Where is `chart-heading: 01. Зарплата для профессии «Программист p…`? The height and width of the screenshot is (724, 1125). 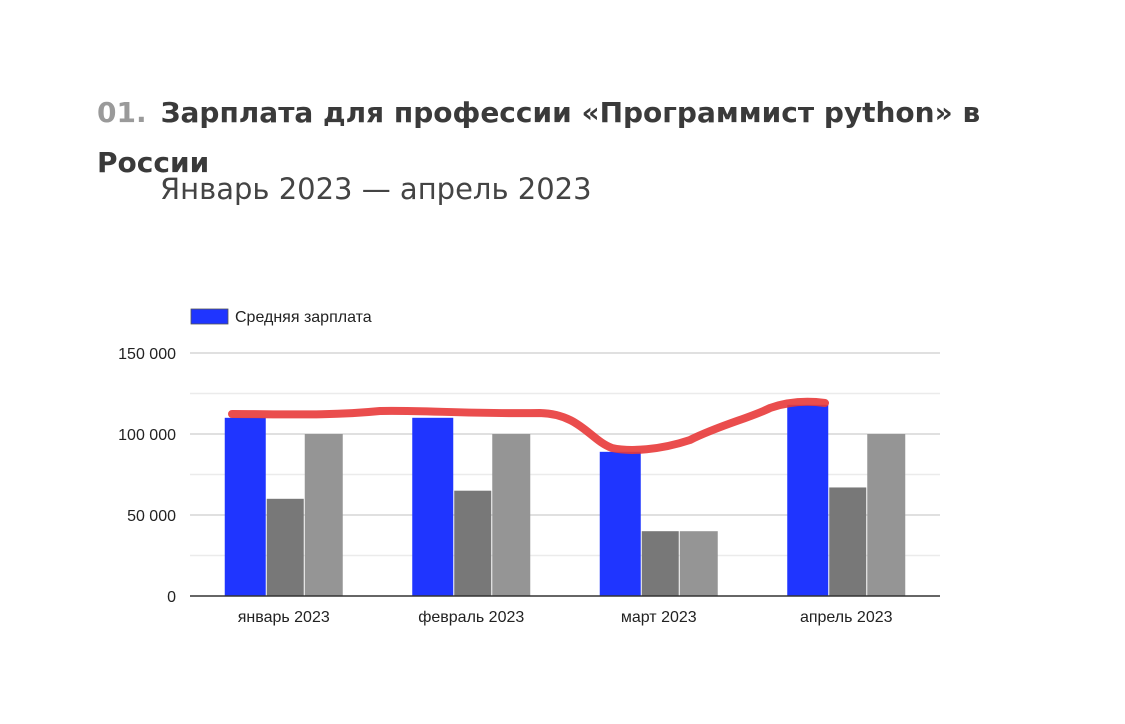
chart-heading: 01. Зарплата для профессии «Программист p… is located at coordinates (557, 138).